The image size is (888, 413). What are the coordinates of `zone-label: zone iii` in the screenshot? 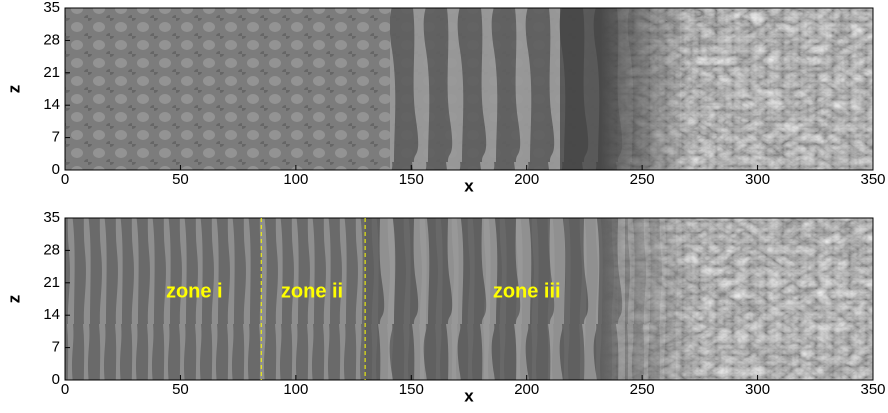 It's located at (527, 291).